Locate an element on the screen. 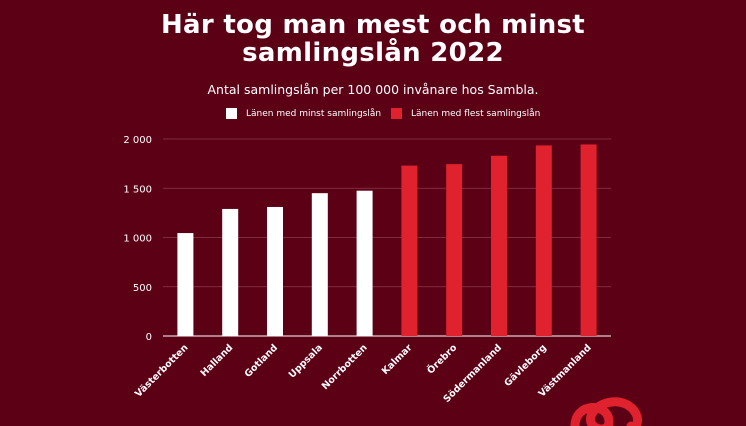 The image size is (746, 426). x-tick-label: Västerbotten is located at coordinates (162, 371).